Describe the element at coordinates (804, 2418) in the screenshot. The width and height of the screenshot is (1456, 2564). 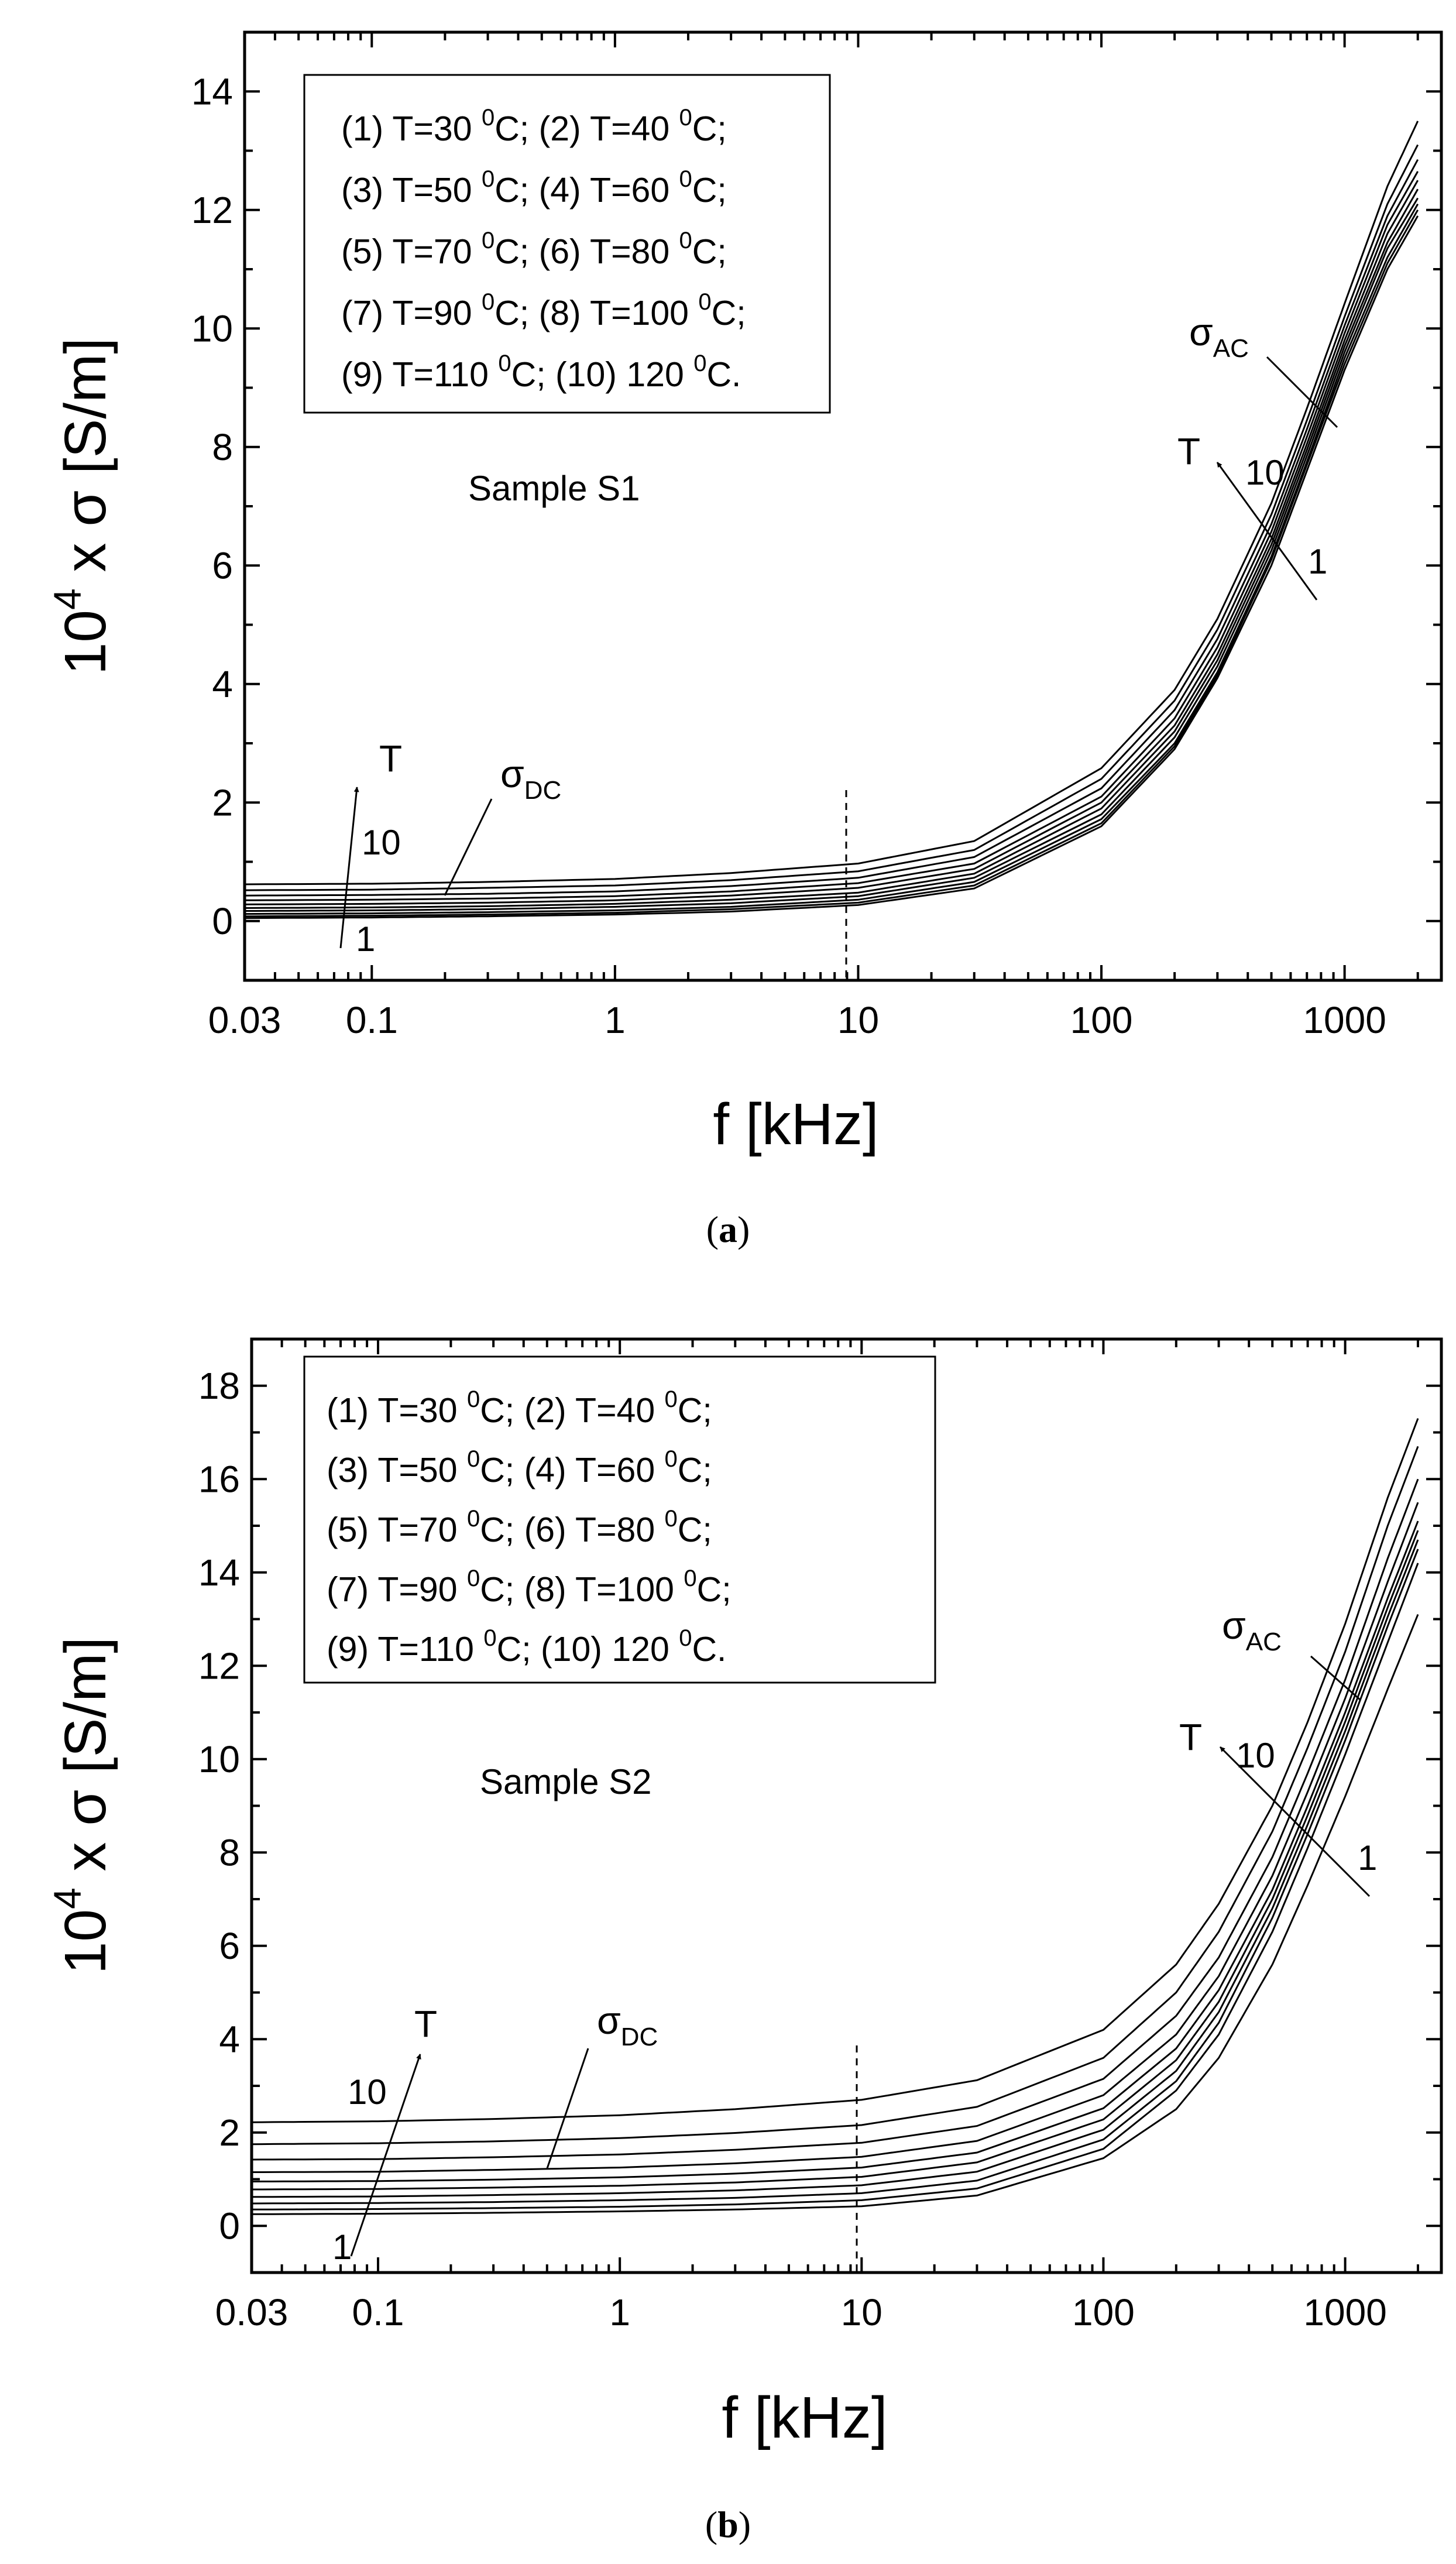
I see `panel-b-x-axis-label: f [kHz]` at that location.